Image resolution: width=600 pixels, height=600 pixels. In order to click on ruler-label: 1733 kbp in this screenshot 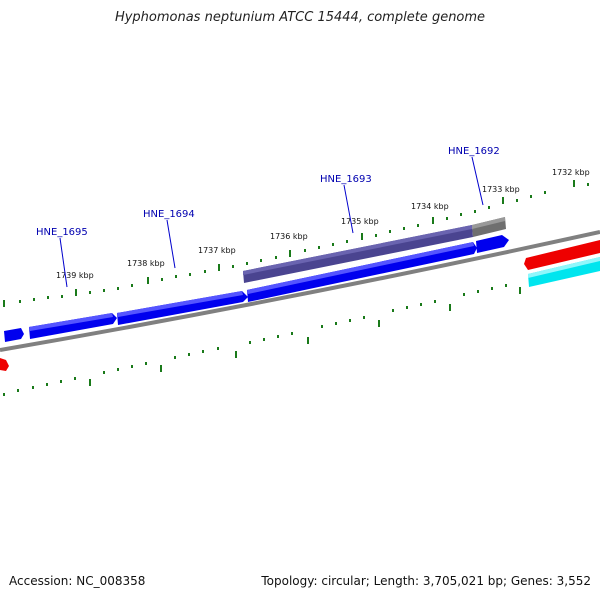, I will do `click(501, 189)`.